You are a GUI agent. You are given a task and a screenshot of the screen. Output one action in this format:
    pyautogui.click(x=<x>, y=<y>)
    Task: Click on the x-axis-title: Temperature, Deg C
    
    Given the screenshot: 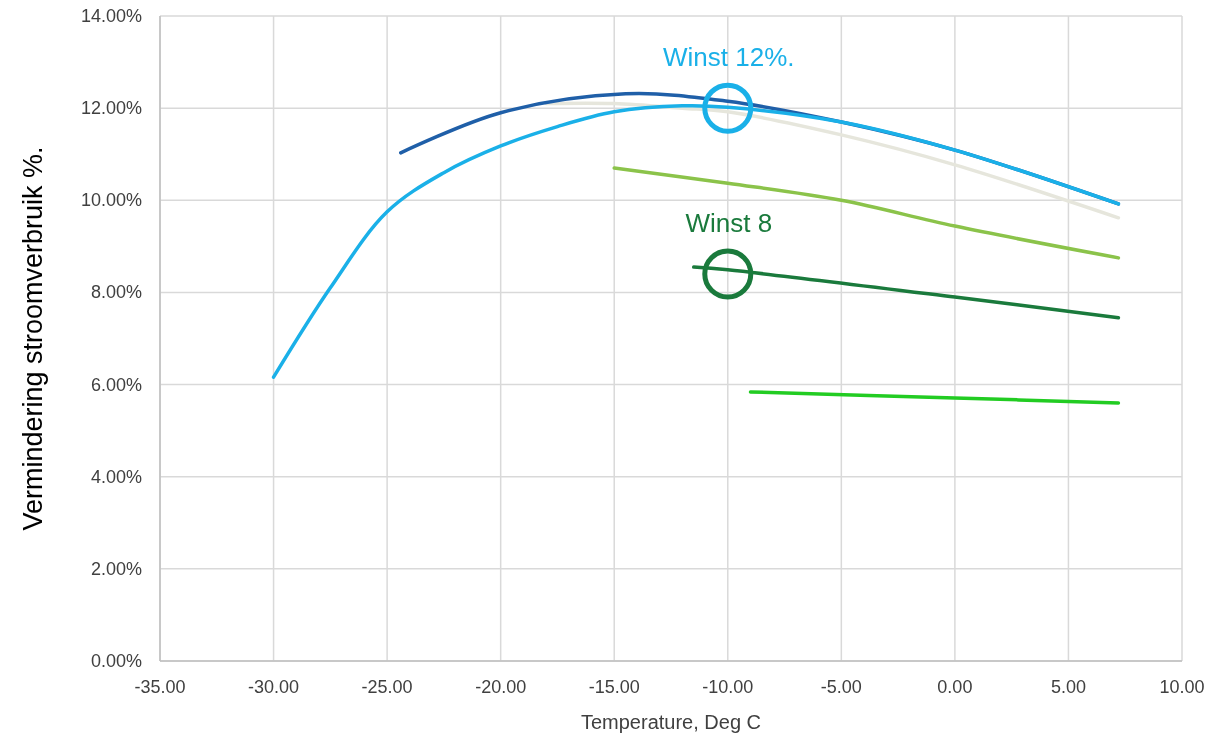 What is the action you would take?
    pyautogui.click(x=671, y=722)
    